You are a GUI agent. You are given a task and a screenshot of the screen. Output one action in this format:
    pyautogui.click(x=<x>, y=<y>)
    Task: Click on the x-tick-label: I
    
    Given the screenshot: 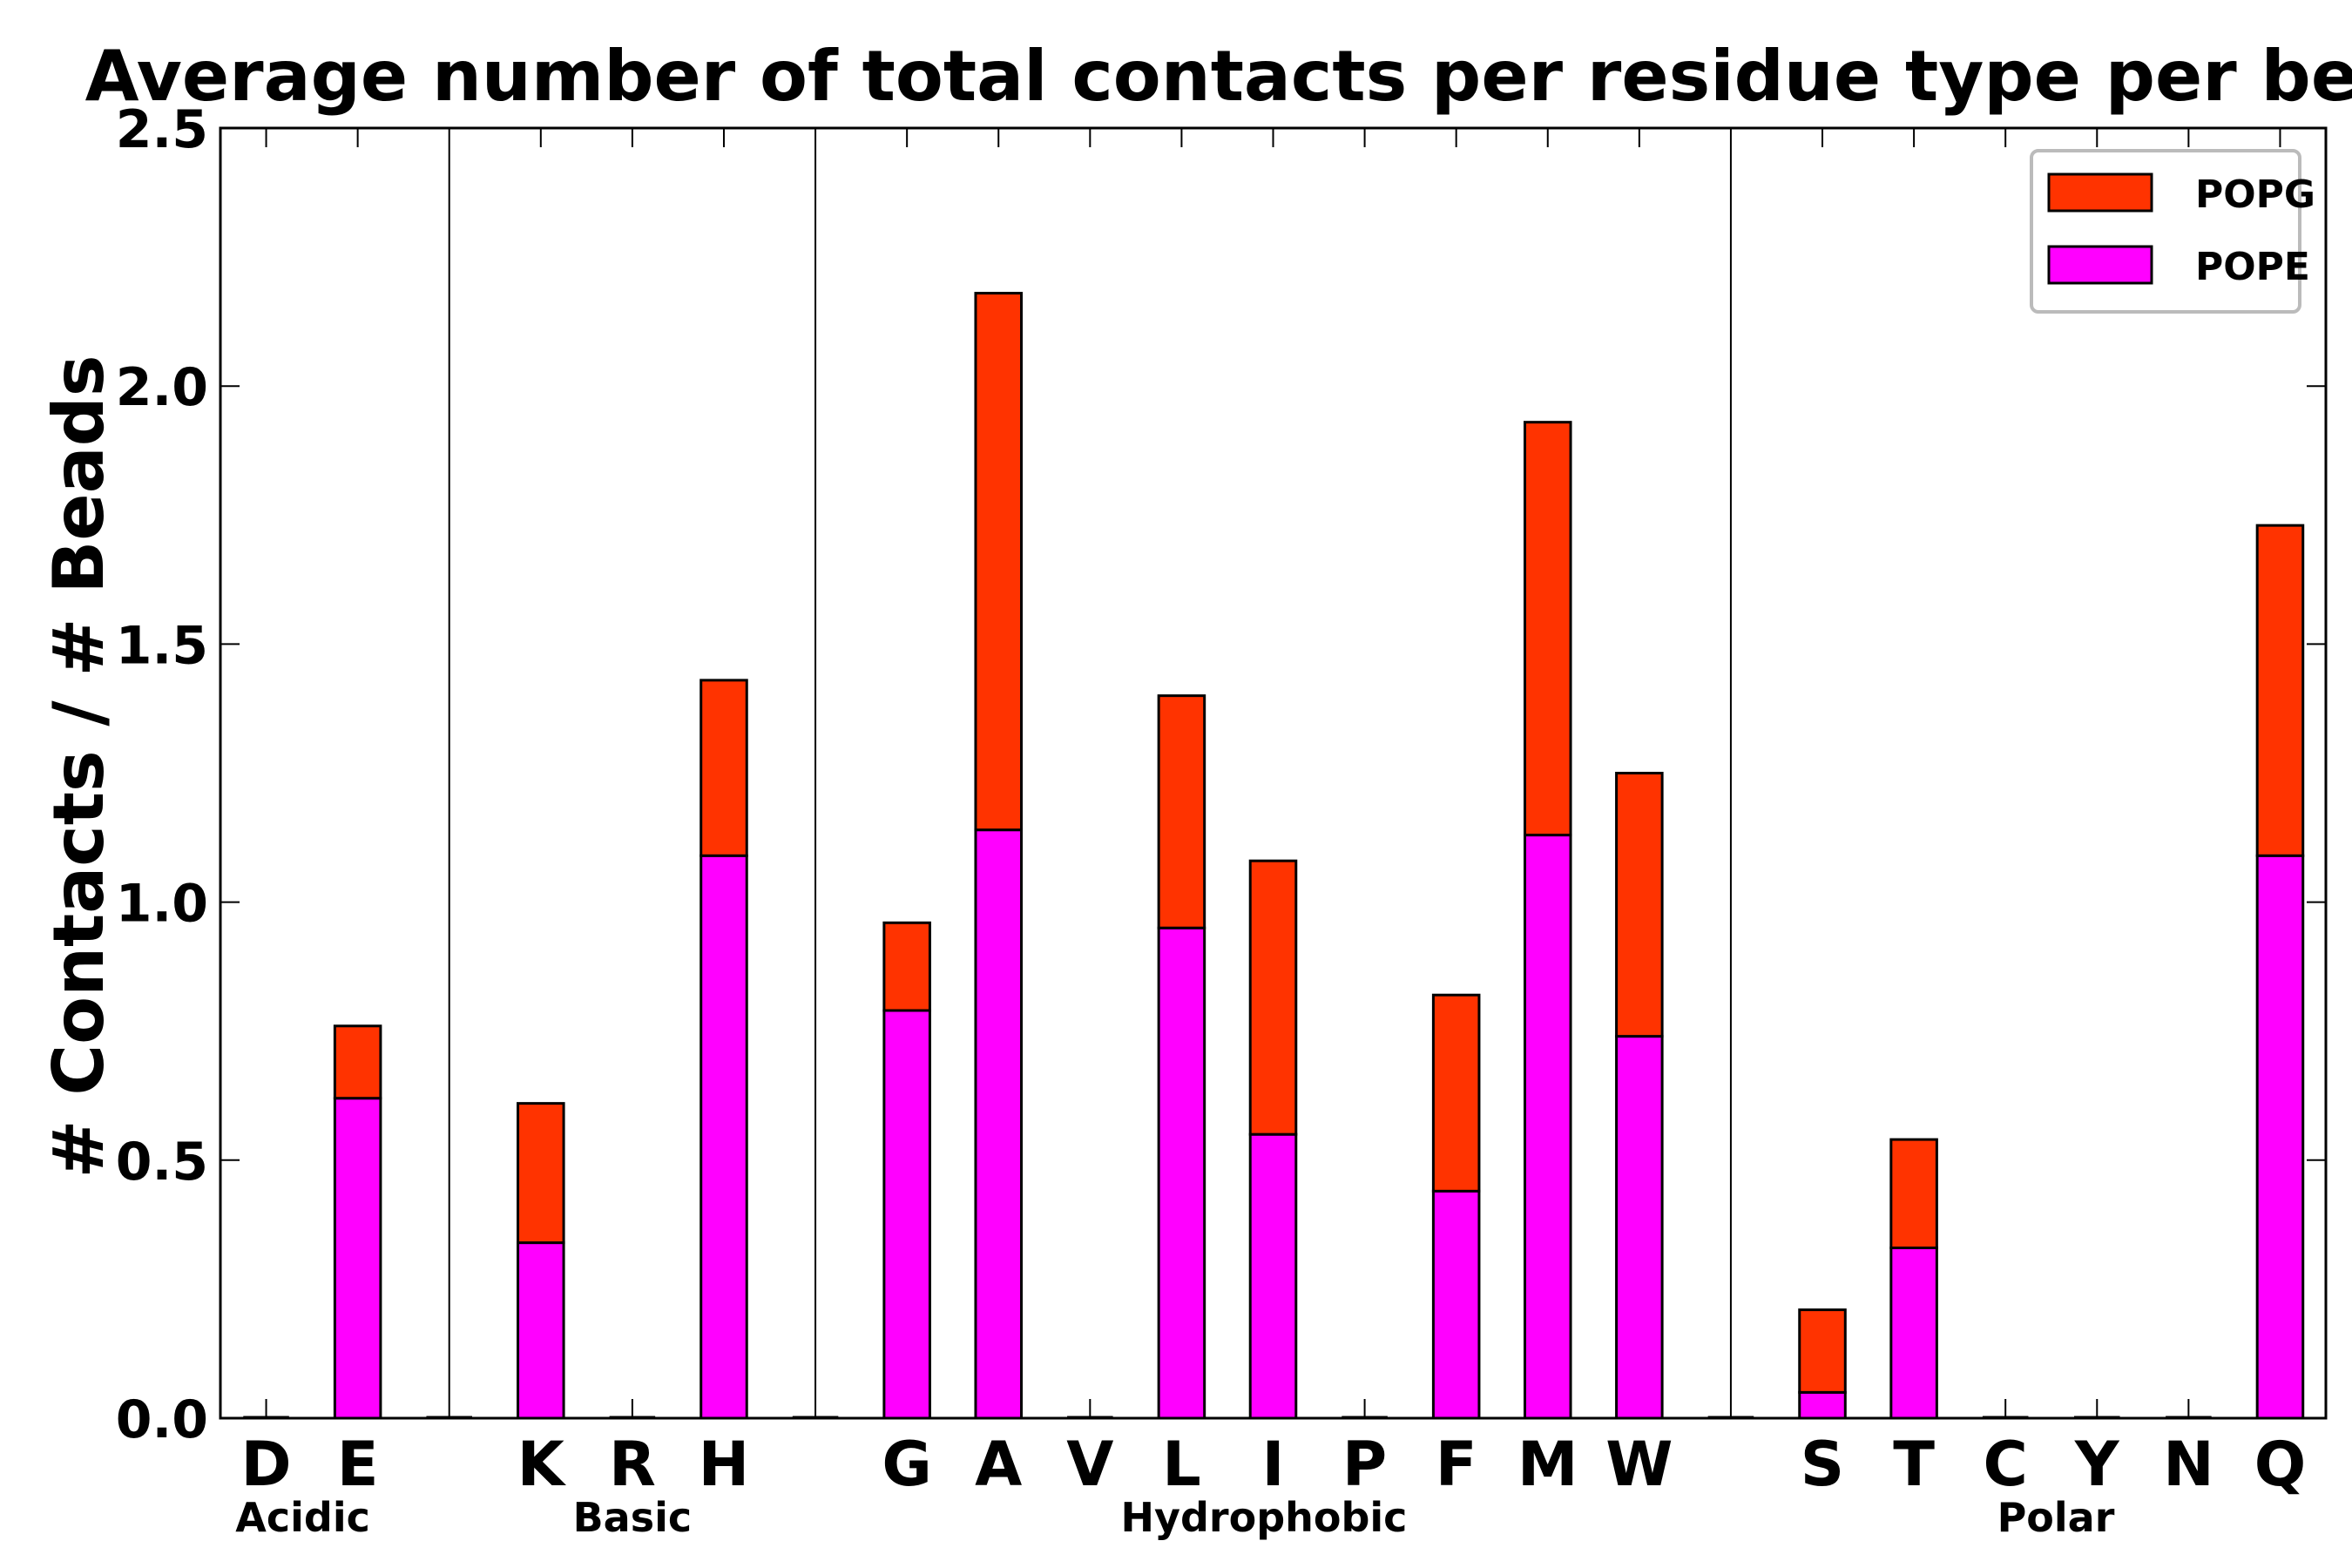 What is the action you would take?
    pyautogui.click(x=1272, y=1464)
    